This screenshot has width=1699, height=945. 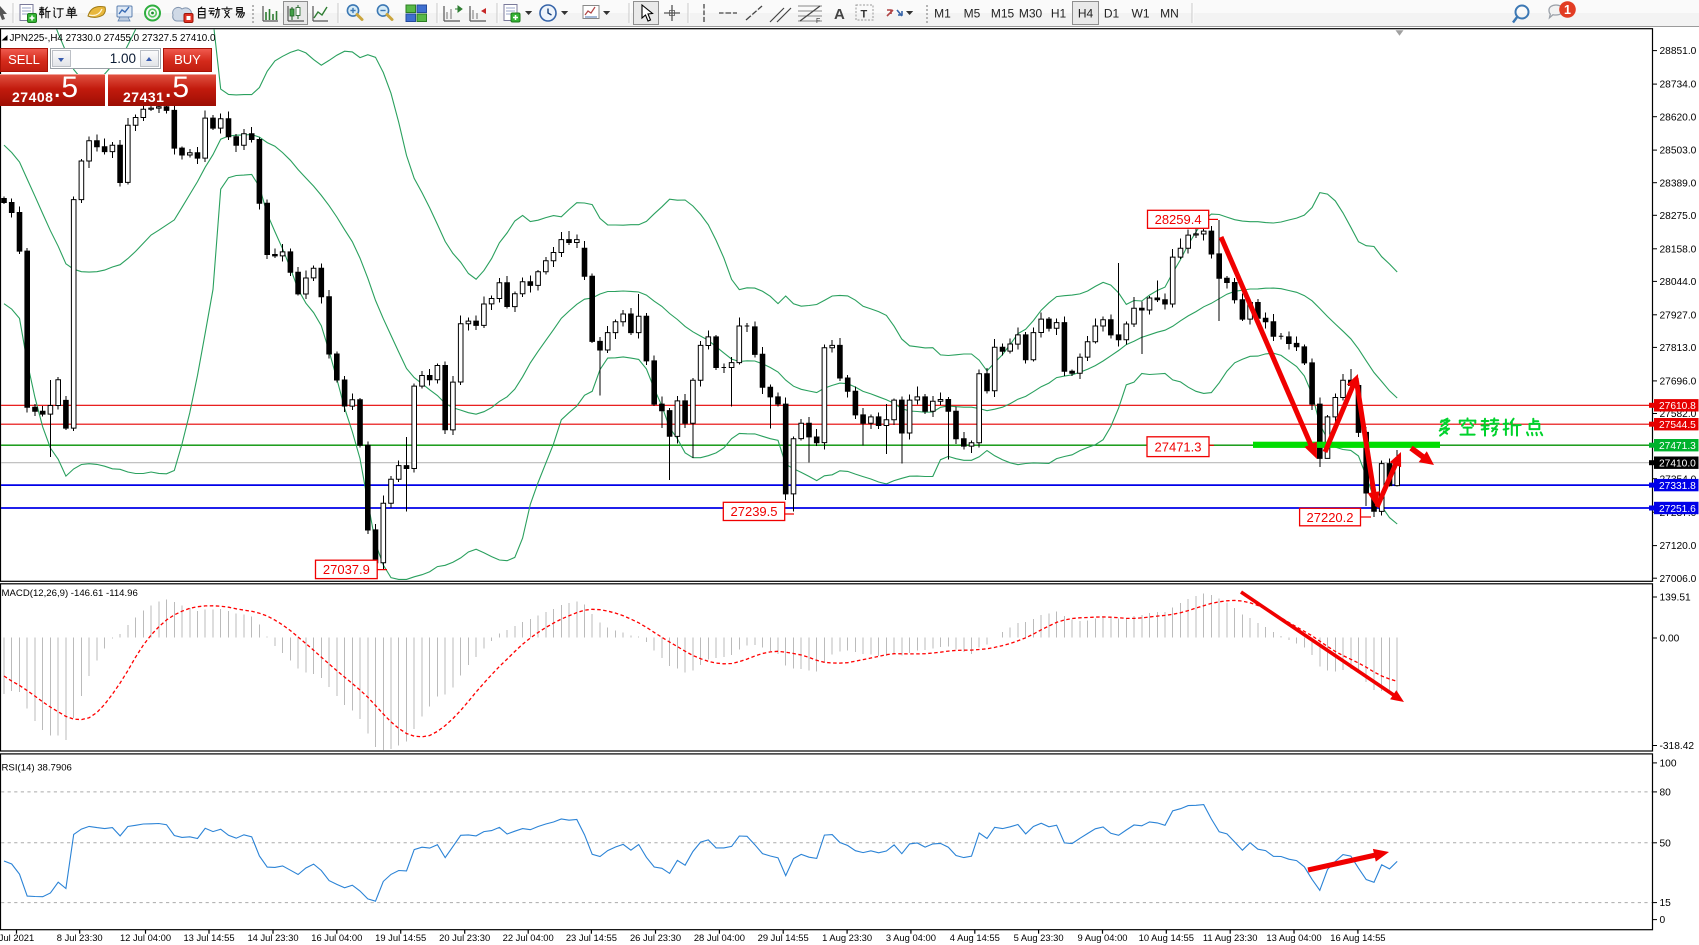 I want to click on svg-text: 27037.9, so click(x=346, y=569).